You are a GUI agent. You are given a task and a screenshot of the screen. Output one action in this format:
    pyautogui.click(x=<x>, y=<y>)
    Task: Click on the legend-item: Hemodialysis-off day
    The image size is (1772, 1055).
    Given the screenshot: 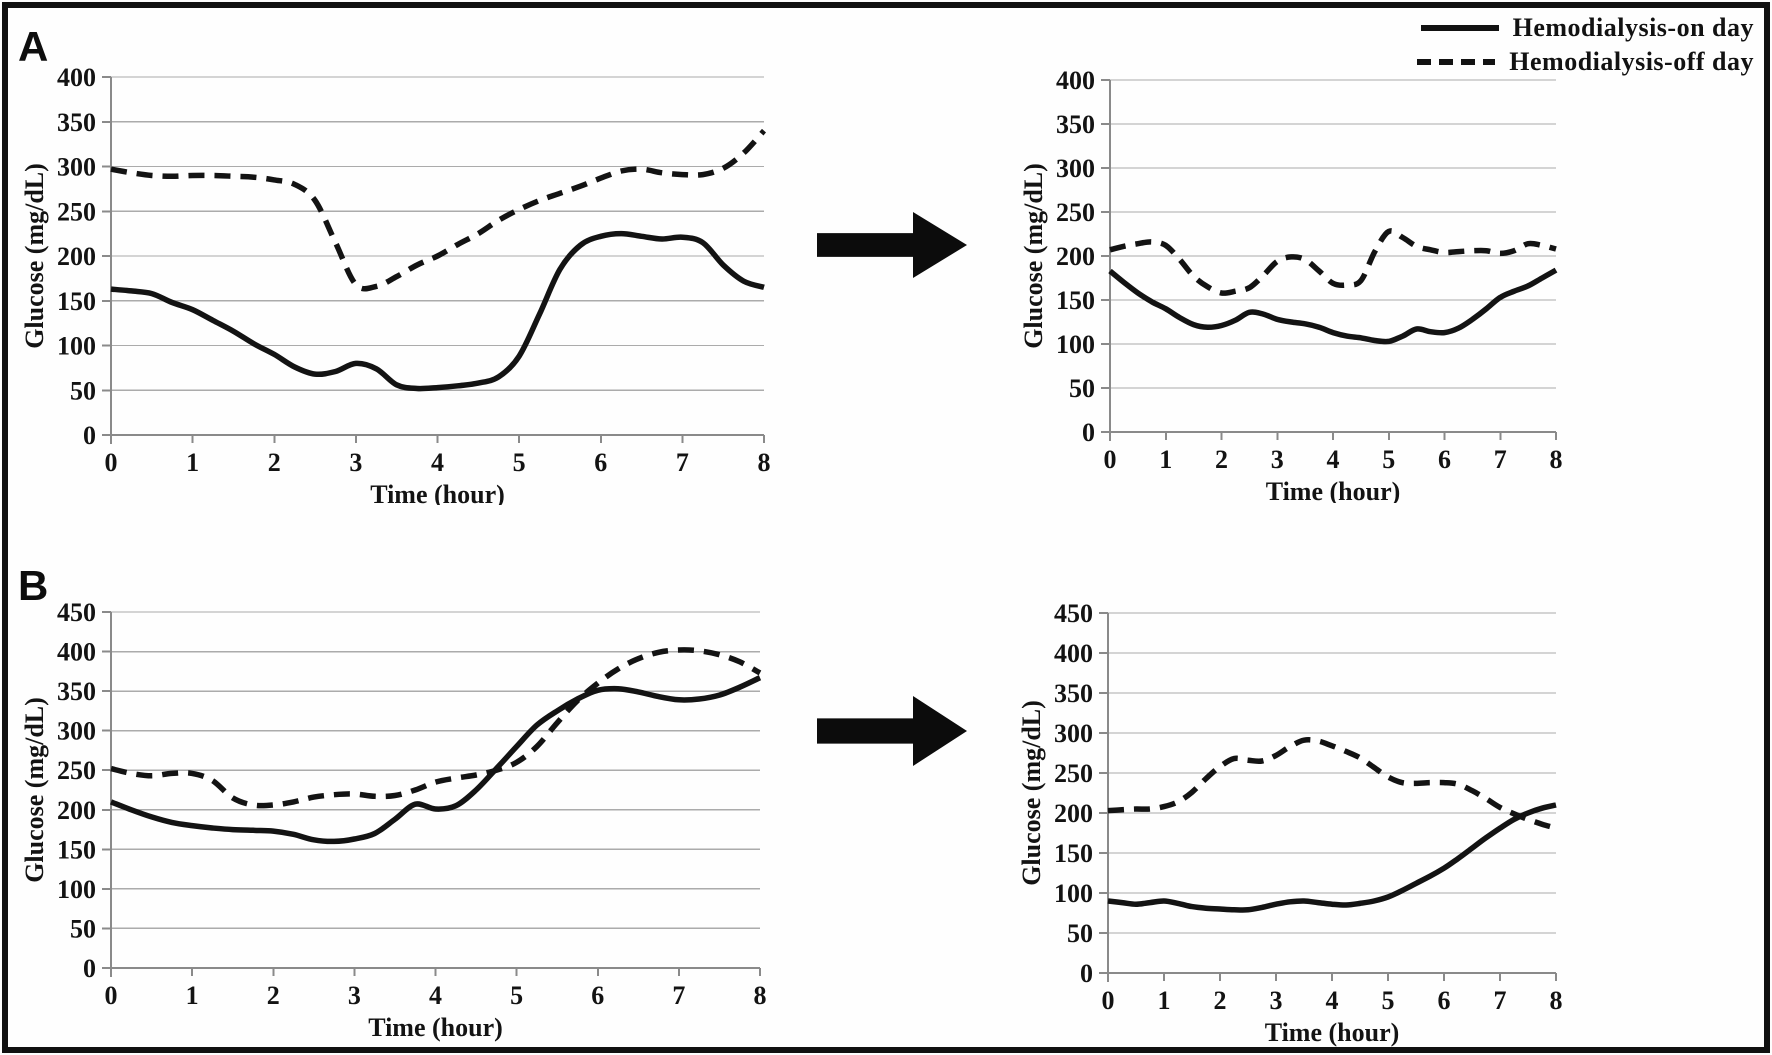 What is the action you would take?
    pyautogui.click(x=1585, y=61)
    